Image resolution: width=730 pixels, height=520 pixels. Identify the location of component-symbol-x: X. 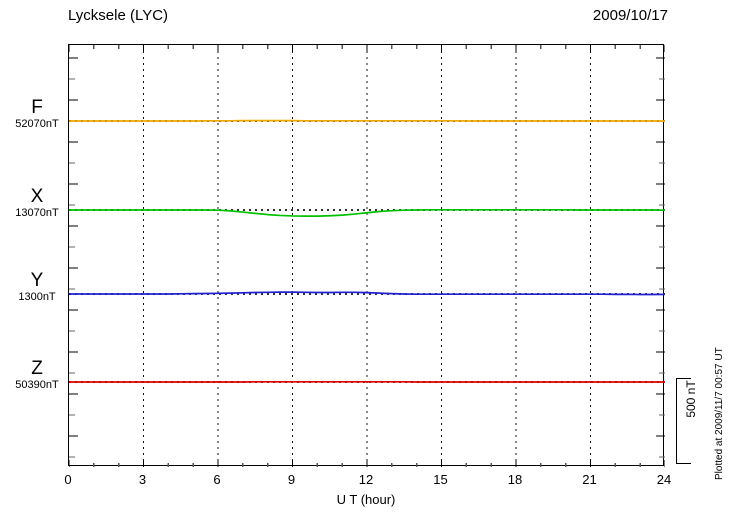
(37, 196).